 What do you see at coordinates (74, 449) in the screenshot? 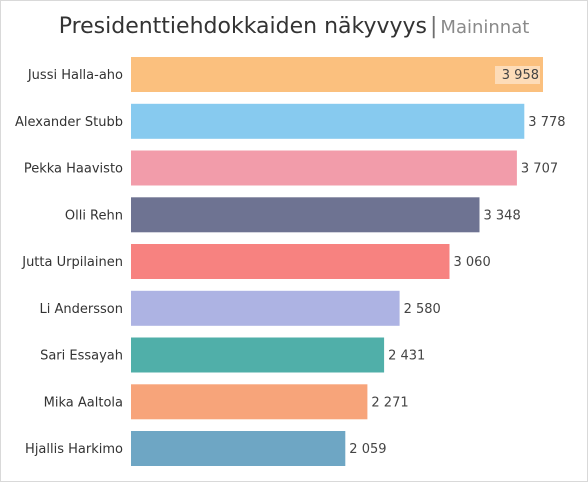
I see `category-label: Hjallis Harkimo` at bounding box center [74, 449].